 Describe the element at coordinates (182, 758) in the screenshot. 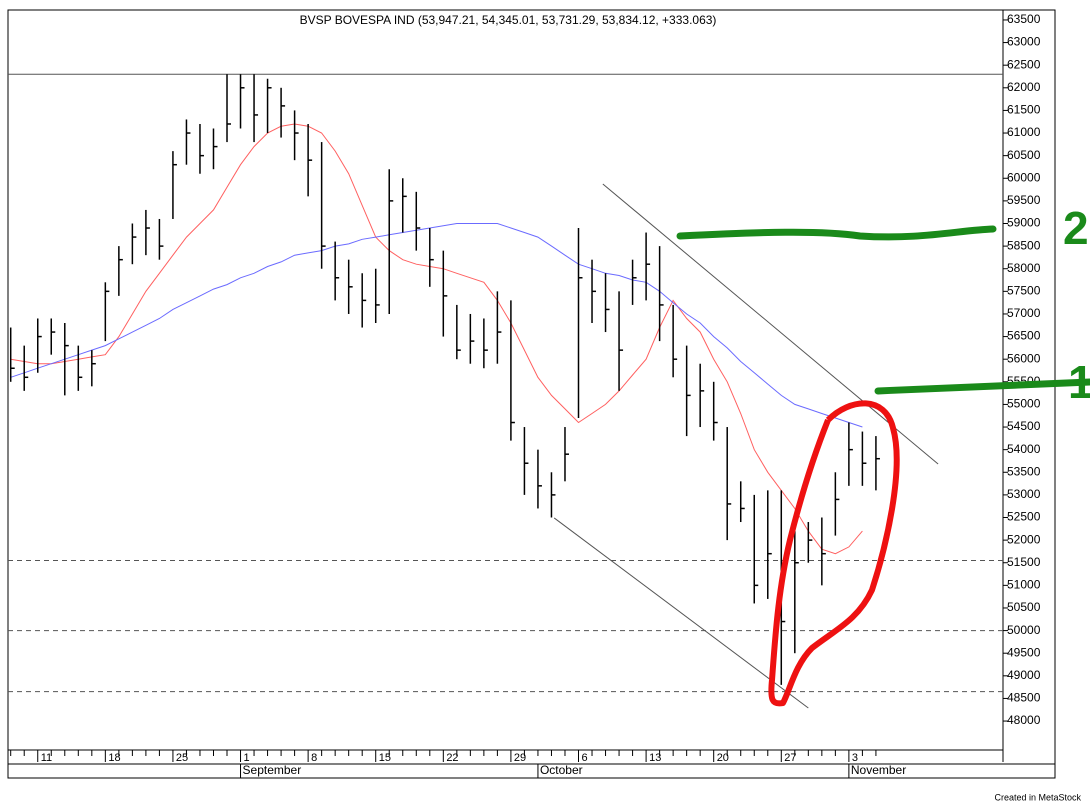

I see `x-tick-label: 25` at that location.